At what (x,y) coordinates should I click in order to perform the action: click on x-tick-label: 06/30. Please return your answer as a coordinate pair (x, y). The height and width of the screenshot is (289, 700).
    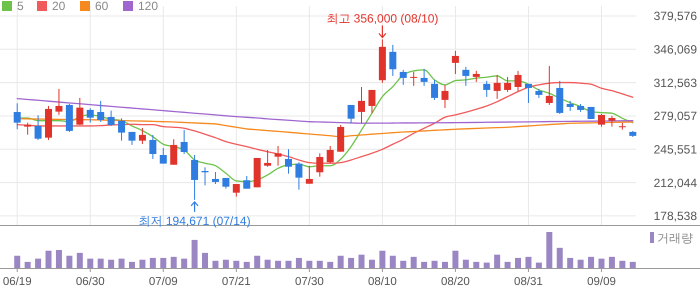
    Looking at the image, I should click on (90, 282).